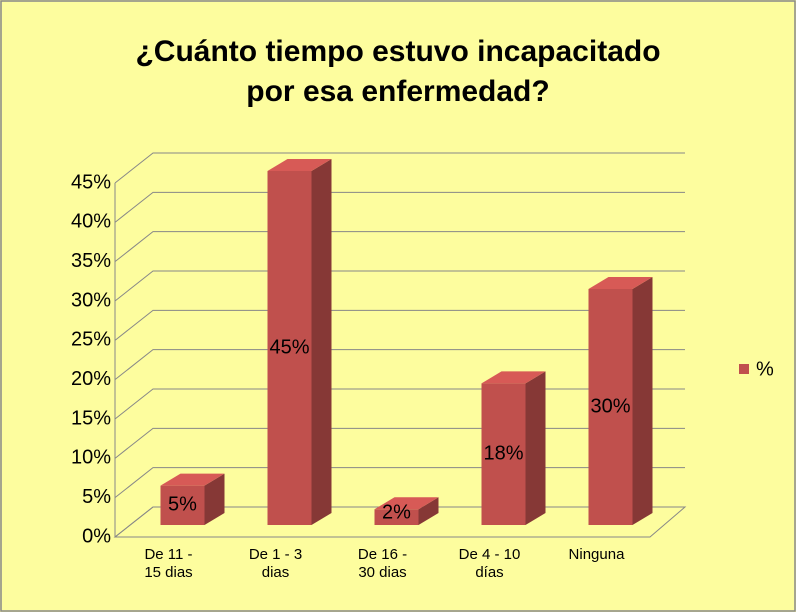  I want to click on y-tick-label: 25%, so click(91, 340).